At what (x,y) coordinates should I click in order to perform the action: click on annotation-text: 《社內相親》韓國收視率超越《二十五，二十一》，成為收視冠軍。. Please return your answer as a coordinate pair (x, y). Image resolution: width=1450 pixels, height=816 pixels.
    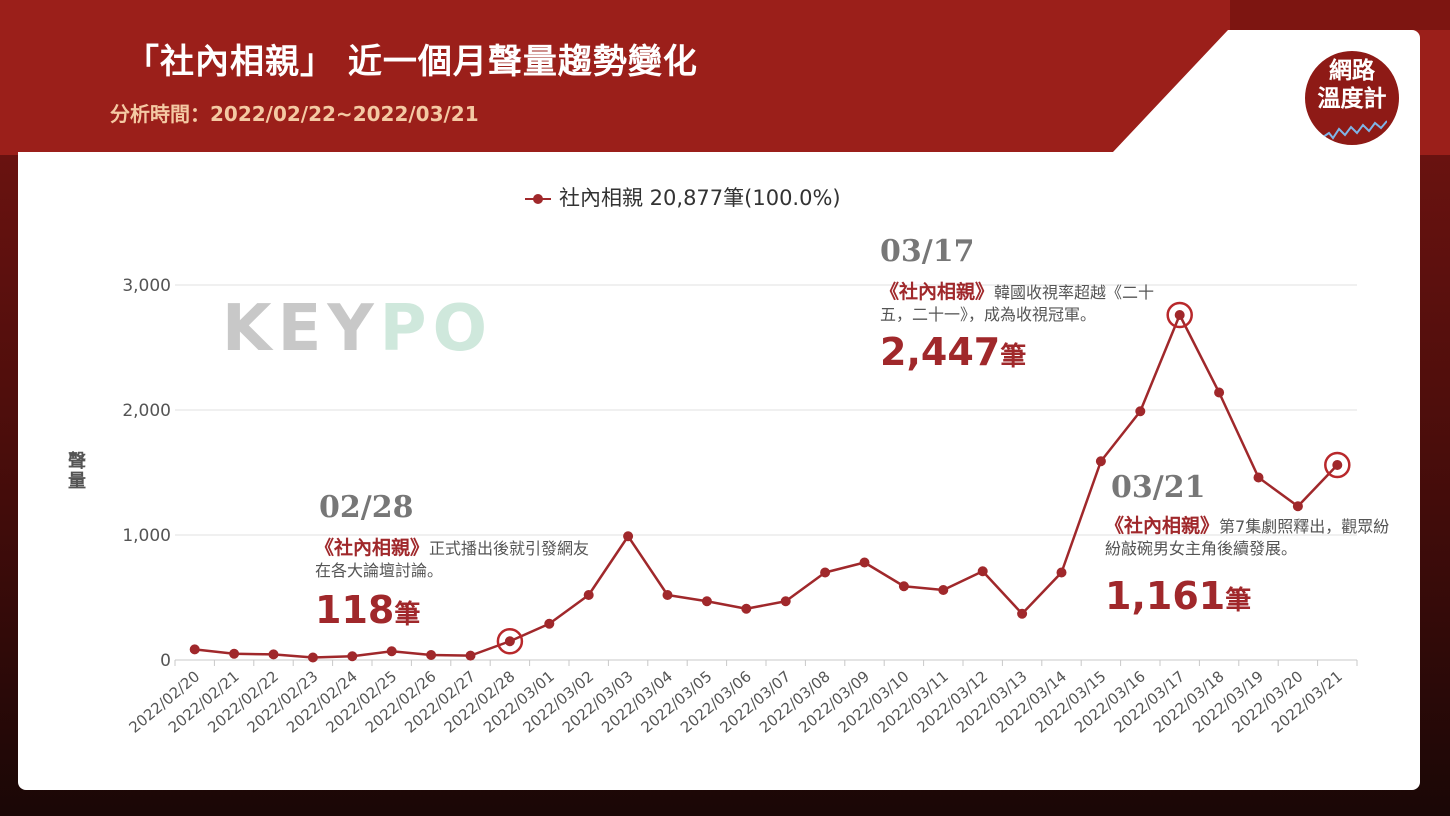
    Looking at the image, I should click on (1017, 303).